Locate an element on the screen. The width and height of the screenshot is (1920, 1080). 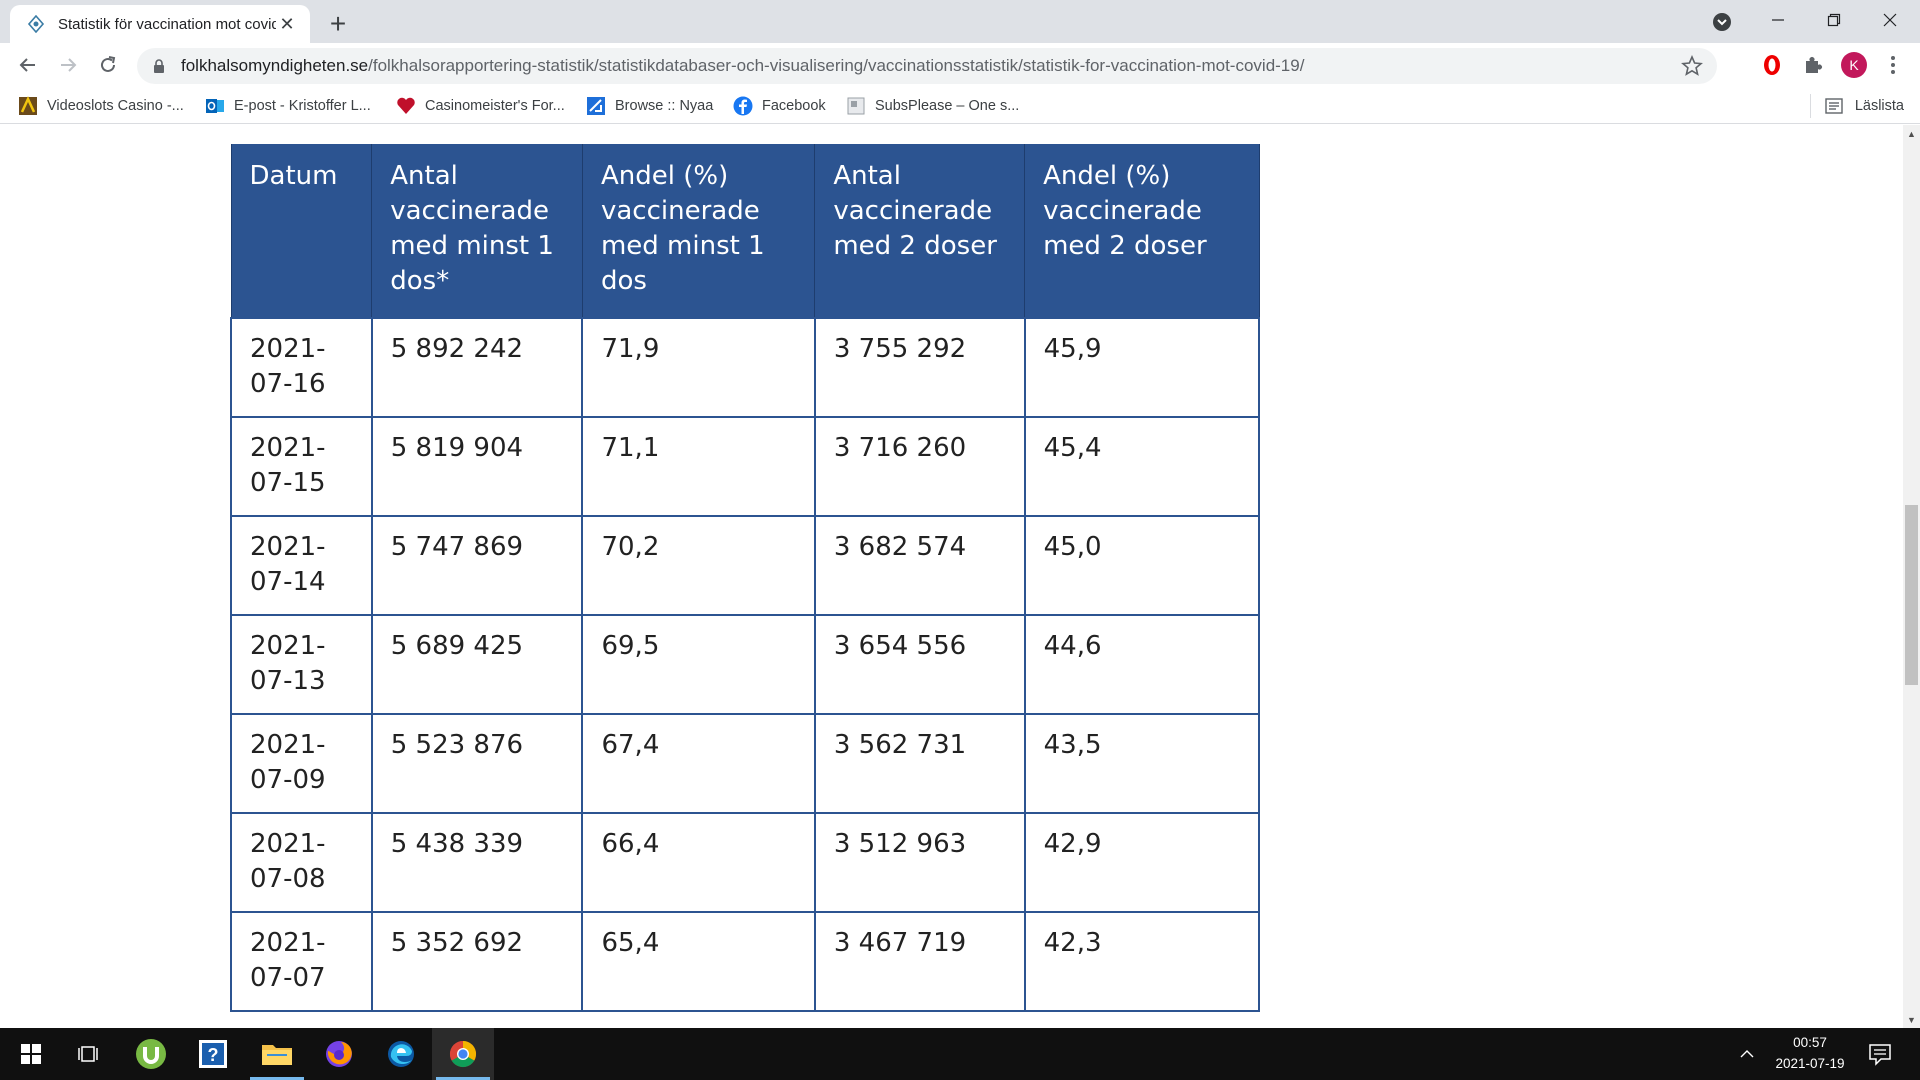
file-explorer-taskbar-button is located at coordinates (277, 1054).